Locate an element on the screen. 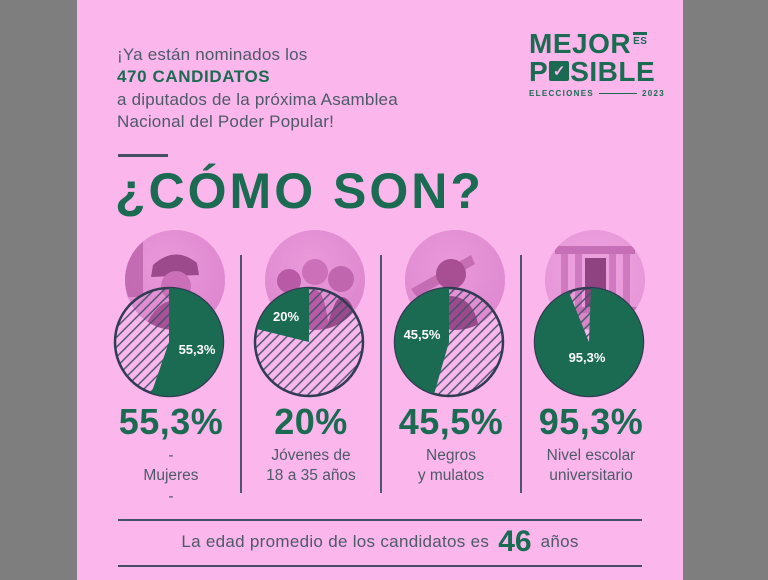 This screenshot has height=580, width=768. logo-word-posible-p: P is located at coordinates (539, 71).